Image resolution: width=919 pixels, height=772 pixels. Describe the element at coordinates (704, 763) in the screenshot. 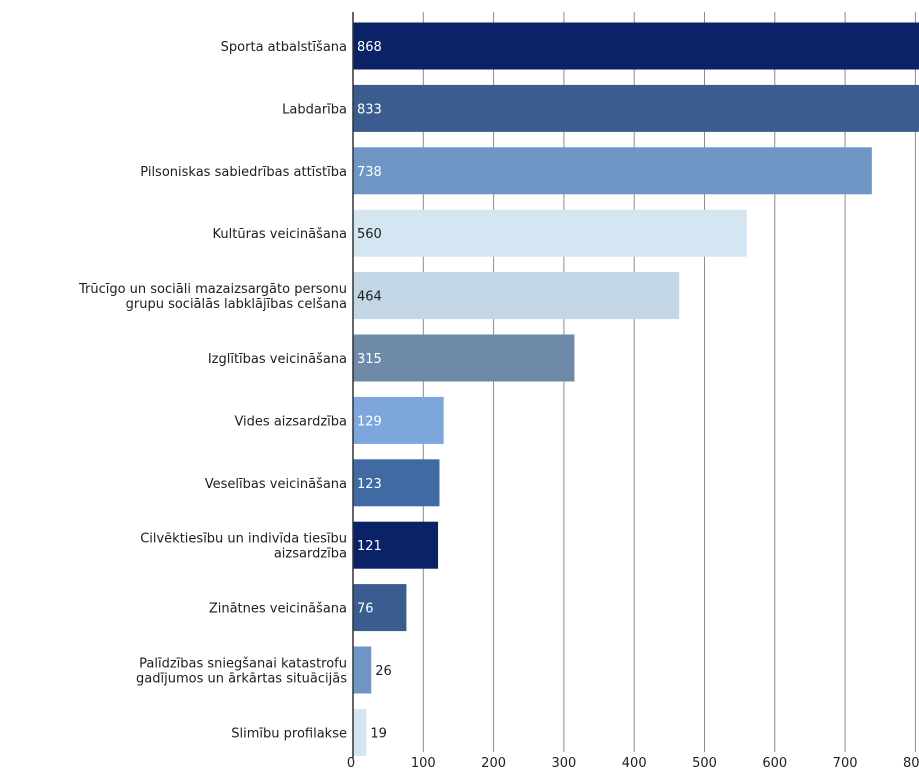

I see `x-tick-label: 500` at that location.